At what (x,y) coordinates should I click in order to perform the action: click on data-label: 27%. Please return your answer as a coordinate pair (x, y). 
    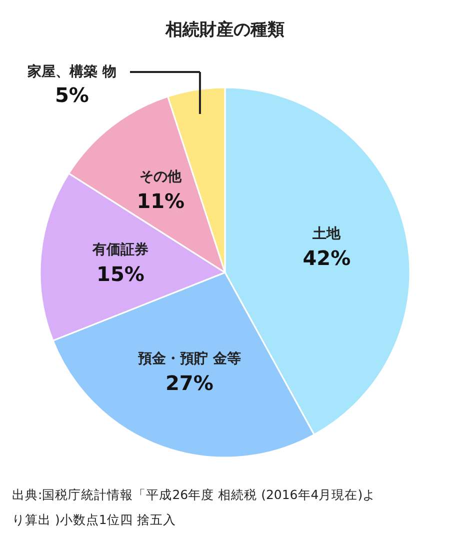
    Looking at the image, I should click on (189, 382).